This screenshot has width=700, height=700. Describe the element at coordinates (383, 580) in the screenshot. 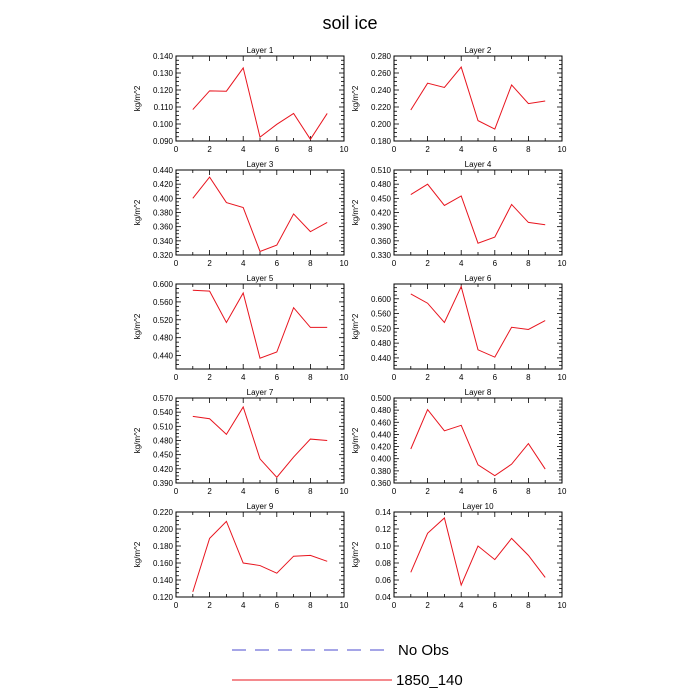

I see `y-tick-label: 0.06` at that location.